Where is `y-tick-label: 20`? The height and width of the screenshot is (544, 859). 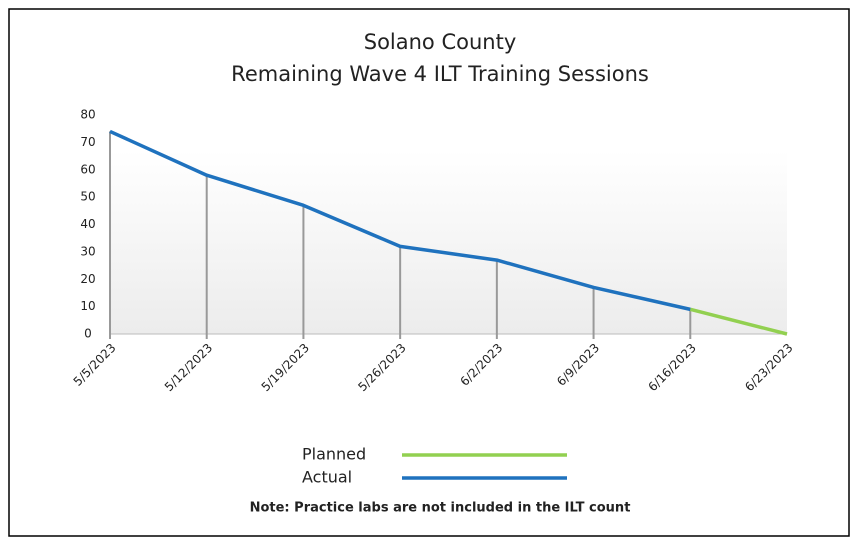 y-tick-label: 20 is located at coordinates (87, 279).